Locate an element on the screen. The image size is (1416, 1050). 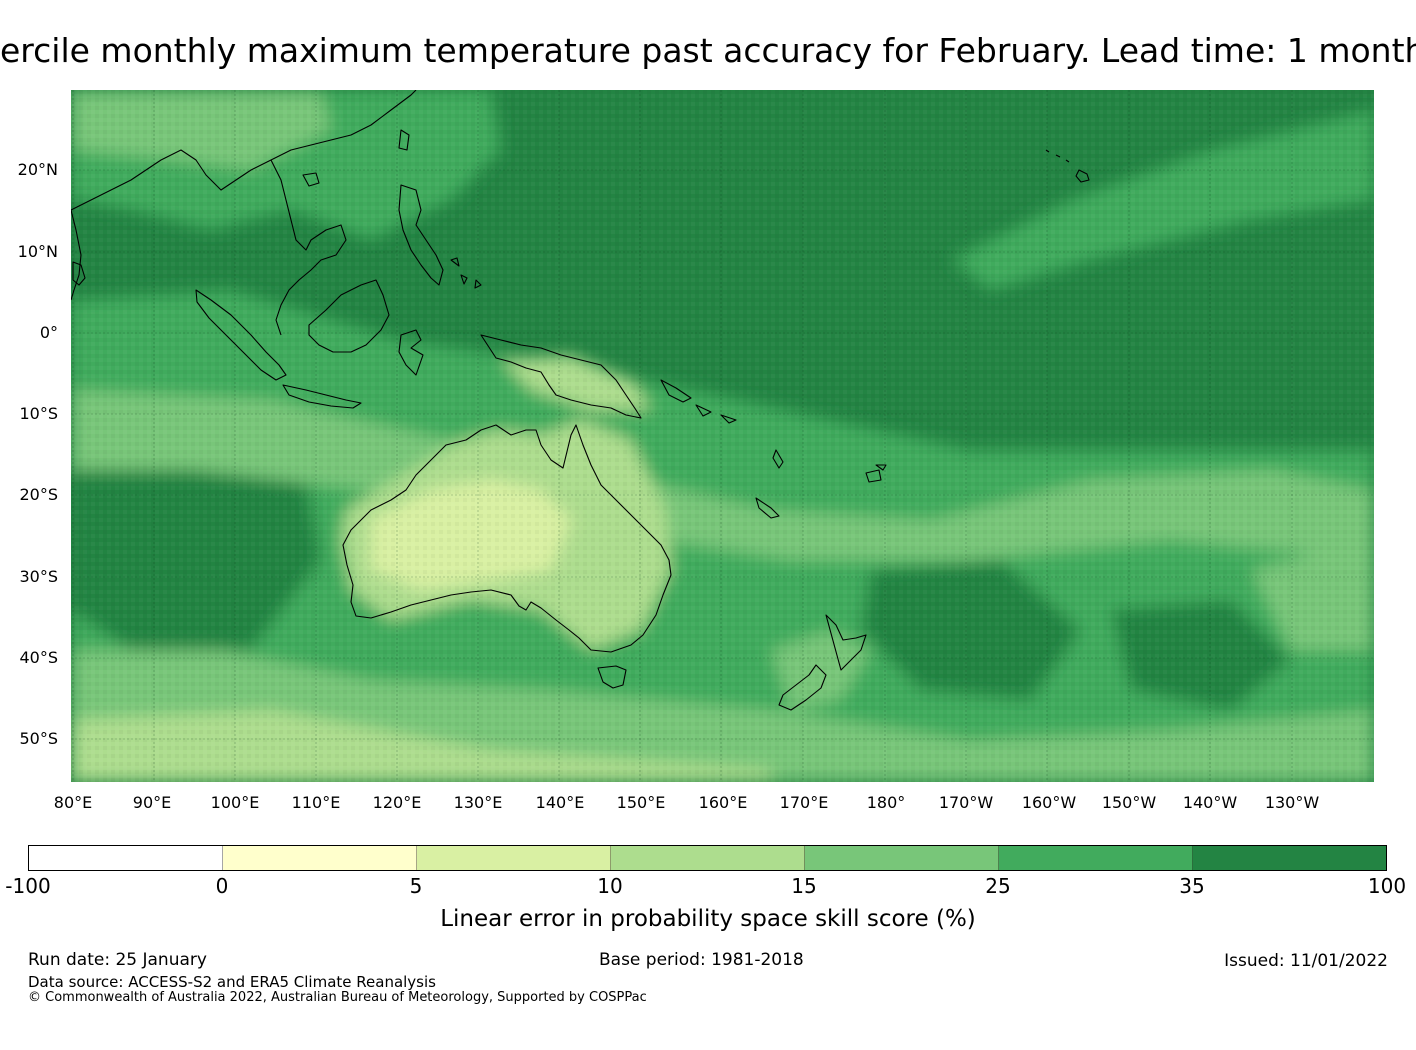
solomon-islands-coastline is located at coordinates (698, 401).